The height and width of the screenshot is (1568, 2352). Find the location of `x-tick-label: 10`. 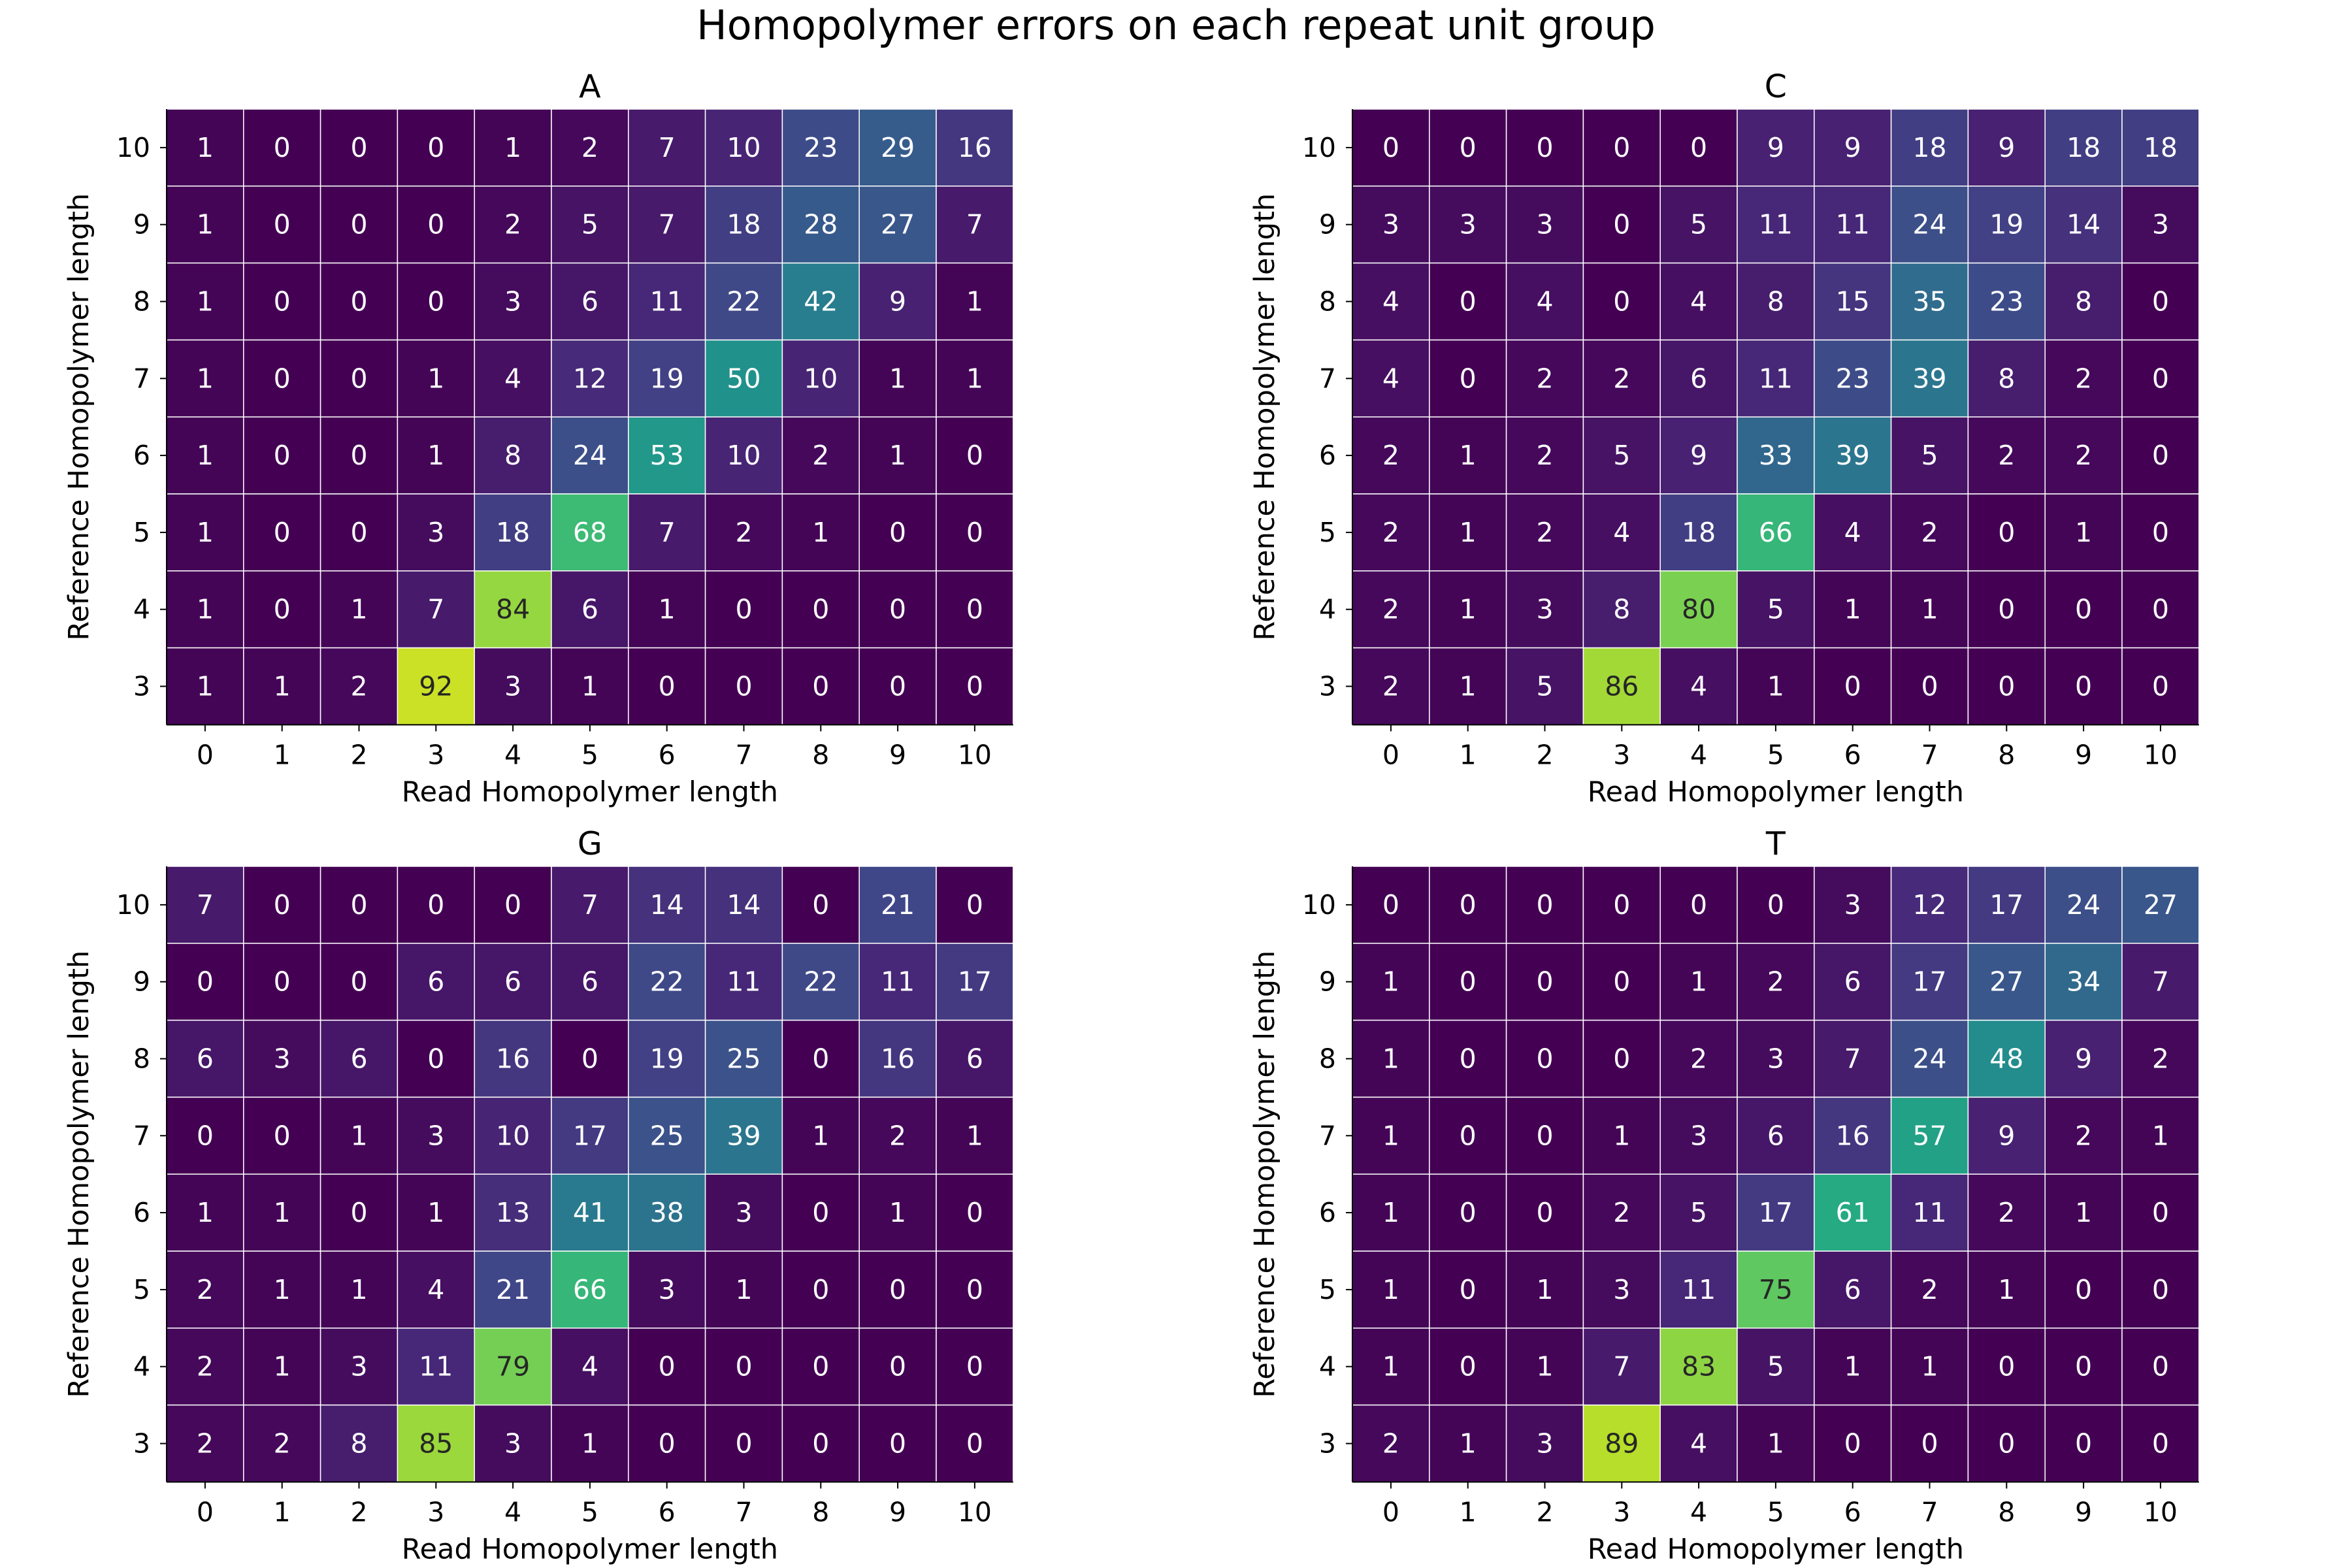

x-tick-label: 10 is located at coordinates (975, 754).